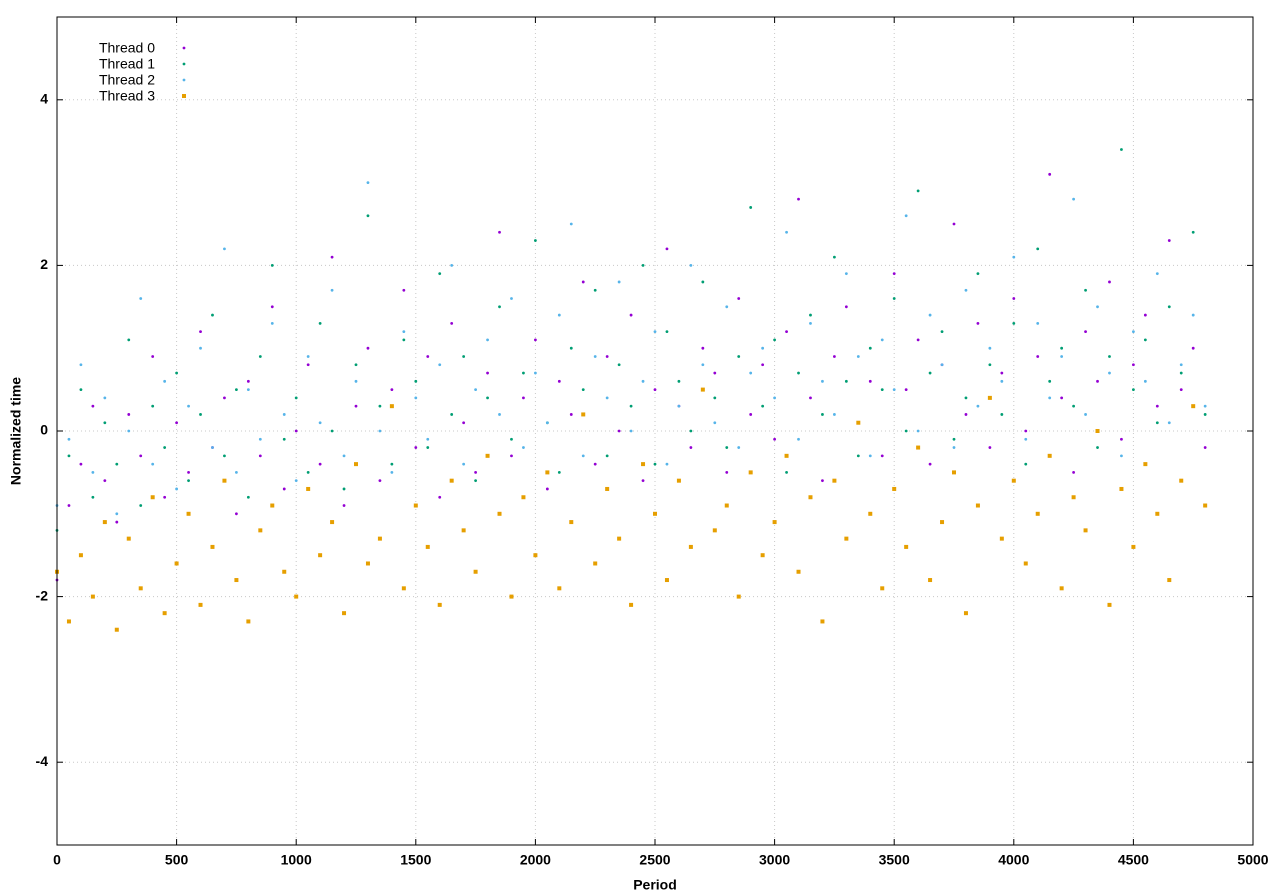  I want to click on x-tick-label: 0, so click(57, 860).